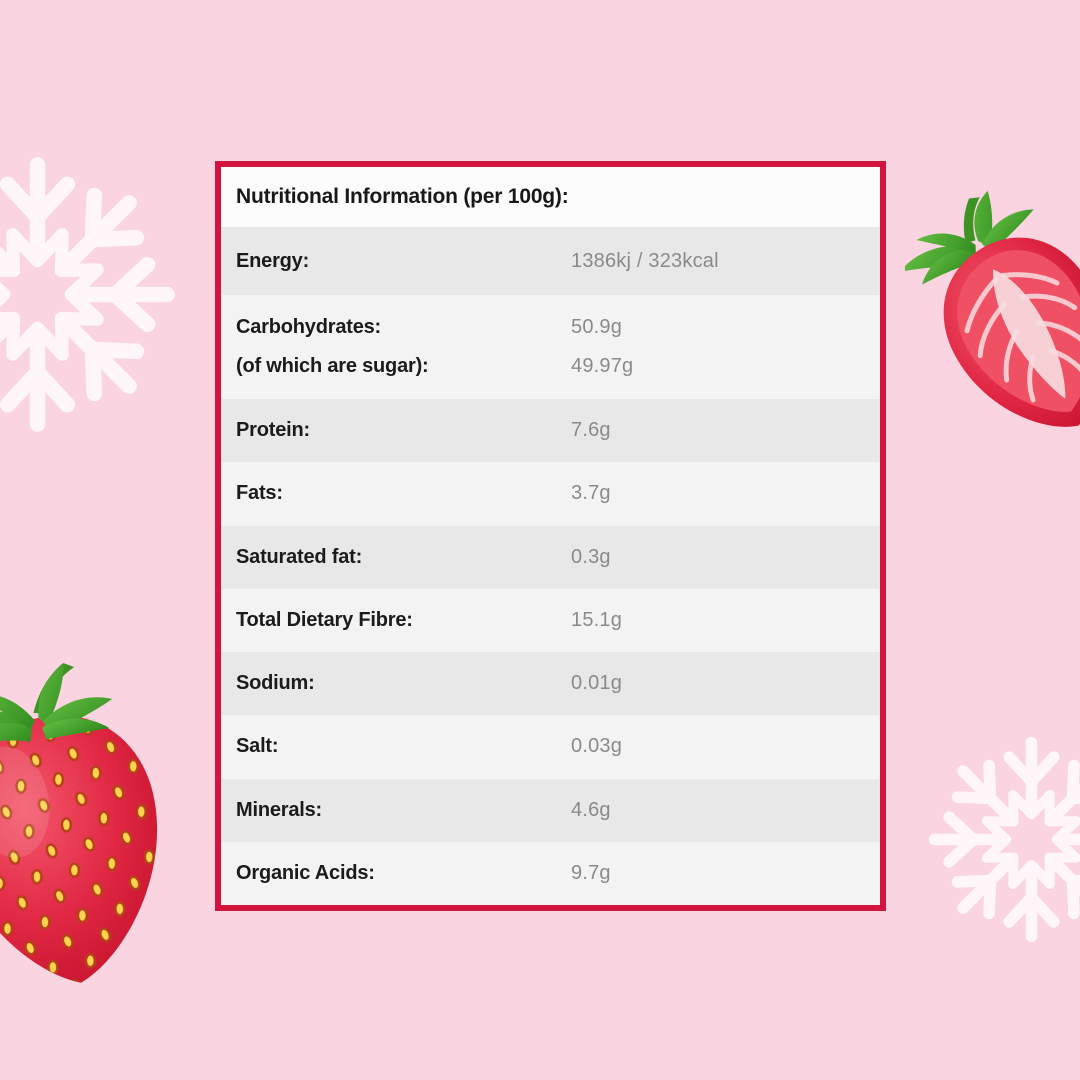 The height and width of the screenshot is (1080, 1080). What do you see at coordinates (597, 683) in the screenshot?
I see `row-value: 0.01g` at bounding box center [597, 683].